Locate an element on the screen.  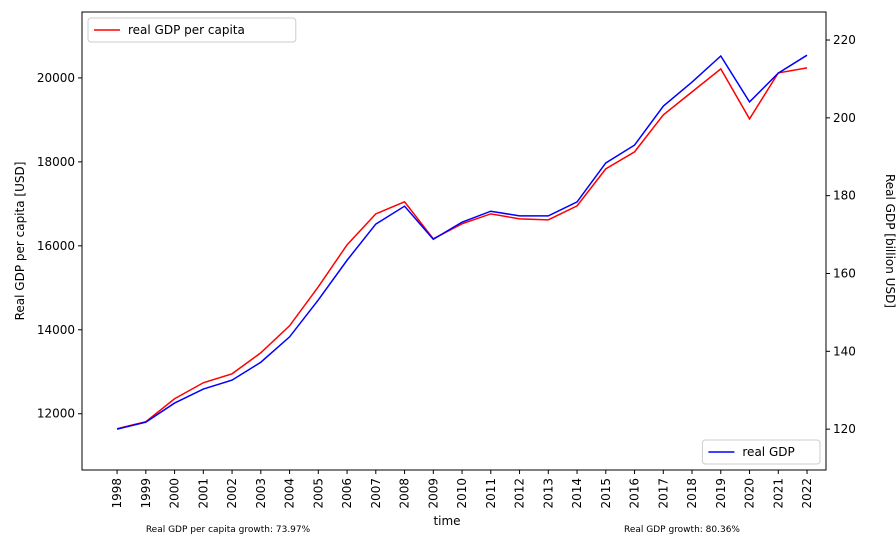
x-tick-label: 2002 is located at coordinates (232, 493).